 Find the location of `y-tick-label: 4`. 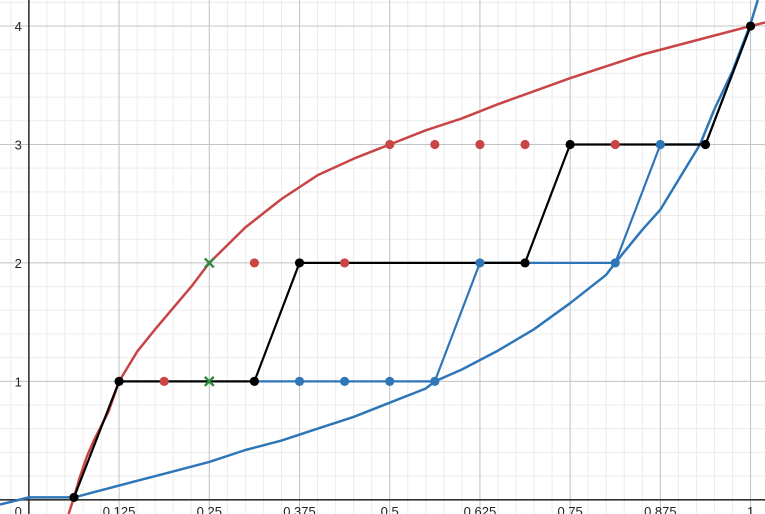

y-tick-label: 4 is located at coordinates (18, 26).